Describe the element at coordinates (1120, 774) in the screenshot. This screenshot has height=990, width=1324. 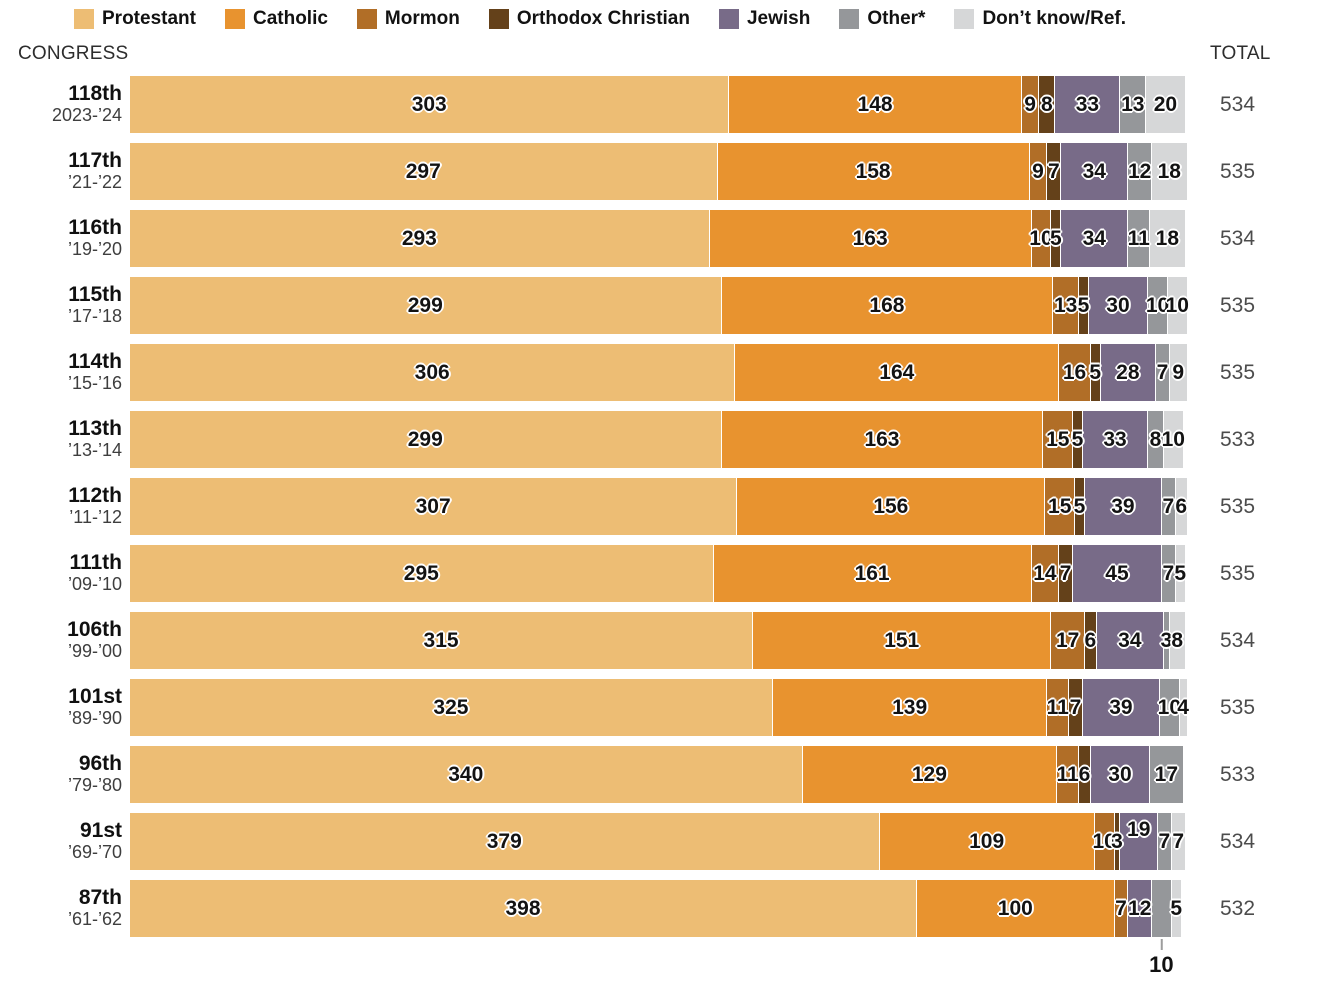
I see `segment-value-label: 30` at that location.